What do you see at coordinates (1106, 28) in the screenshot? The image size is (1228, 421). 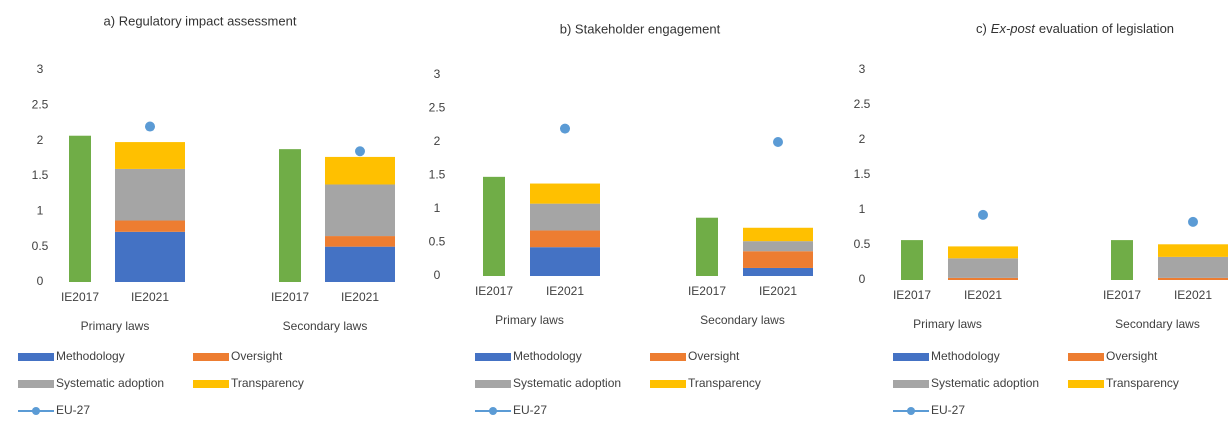 I see `title-rest: evaluation of legislation` at bounding box center [1106, 28].